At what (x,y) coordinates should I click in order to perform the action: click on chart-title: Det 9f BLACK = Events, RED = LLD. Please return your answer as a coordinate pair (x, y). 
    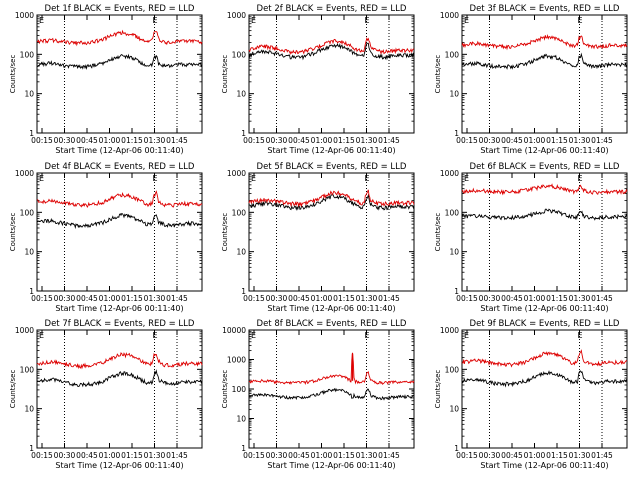
    Looking at the image, I should click on (545, 324).